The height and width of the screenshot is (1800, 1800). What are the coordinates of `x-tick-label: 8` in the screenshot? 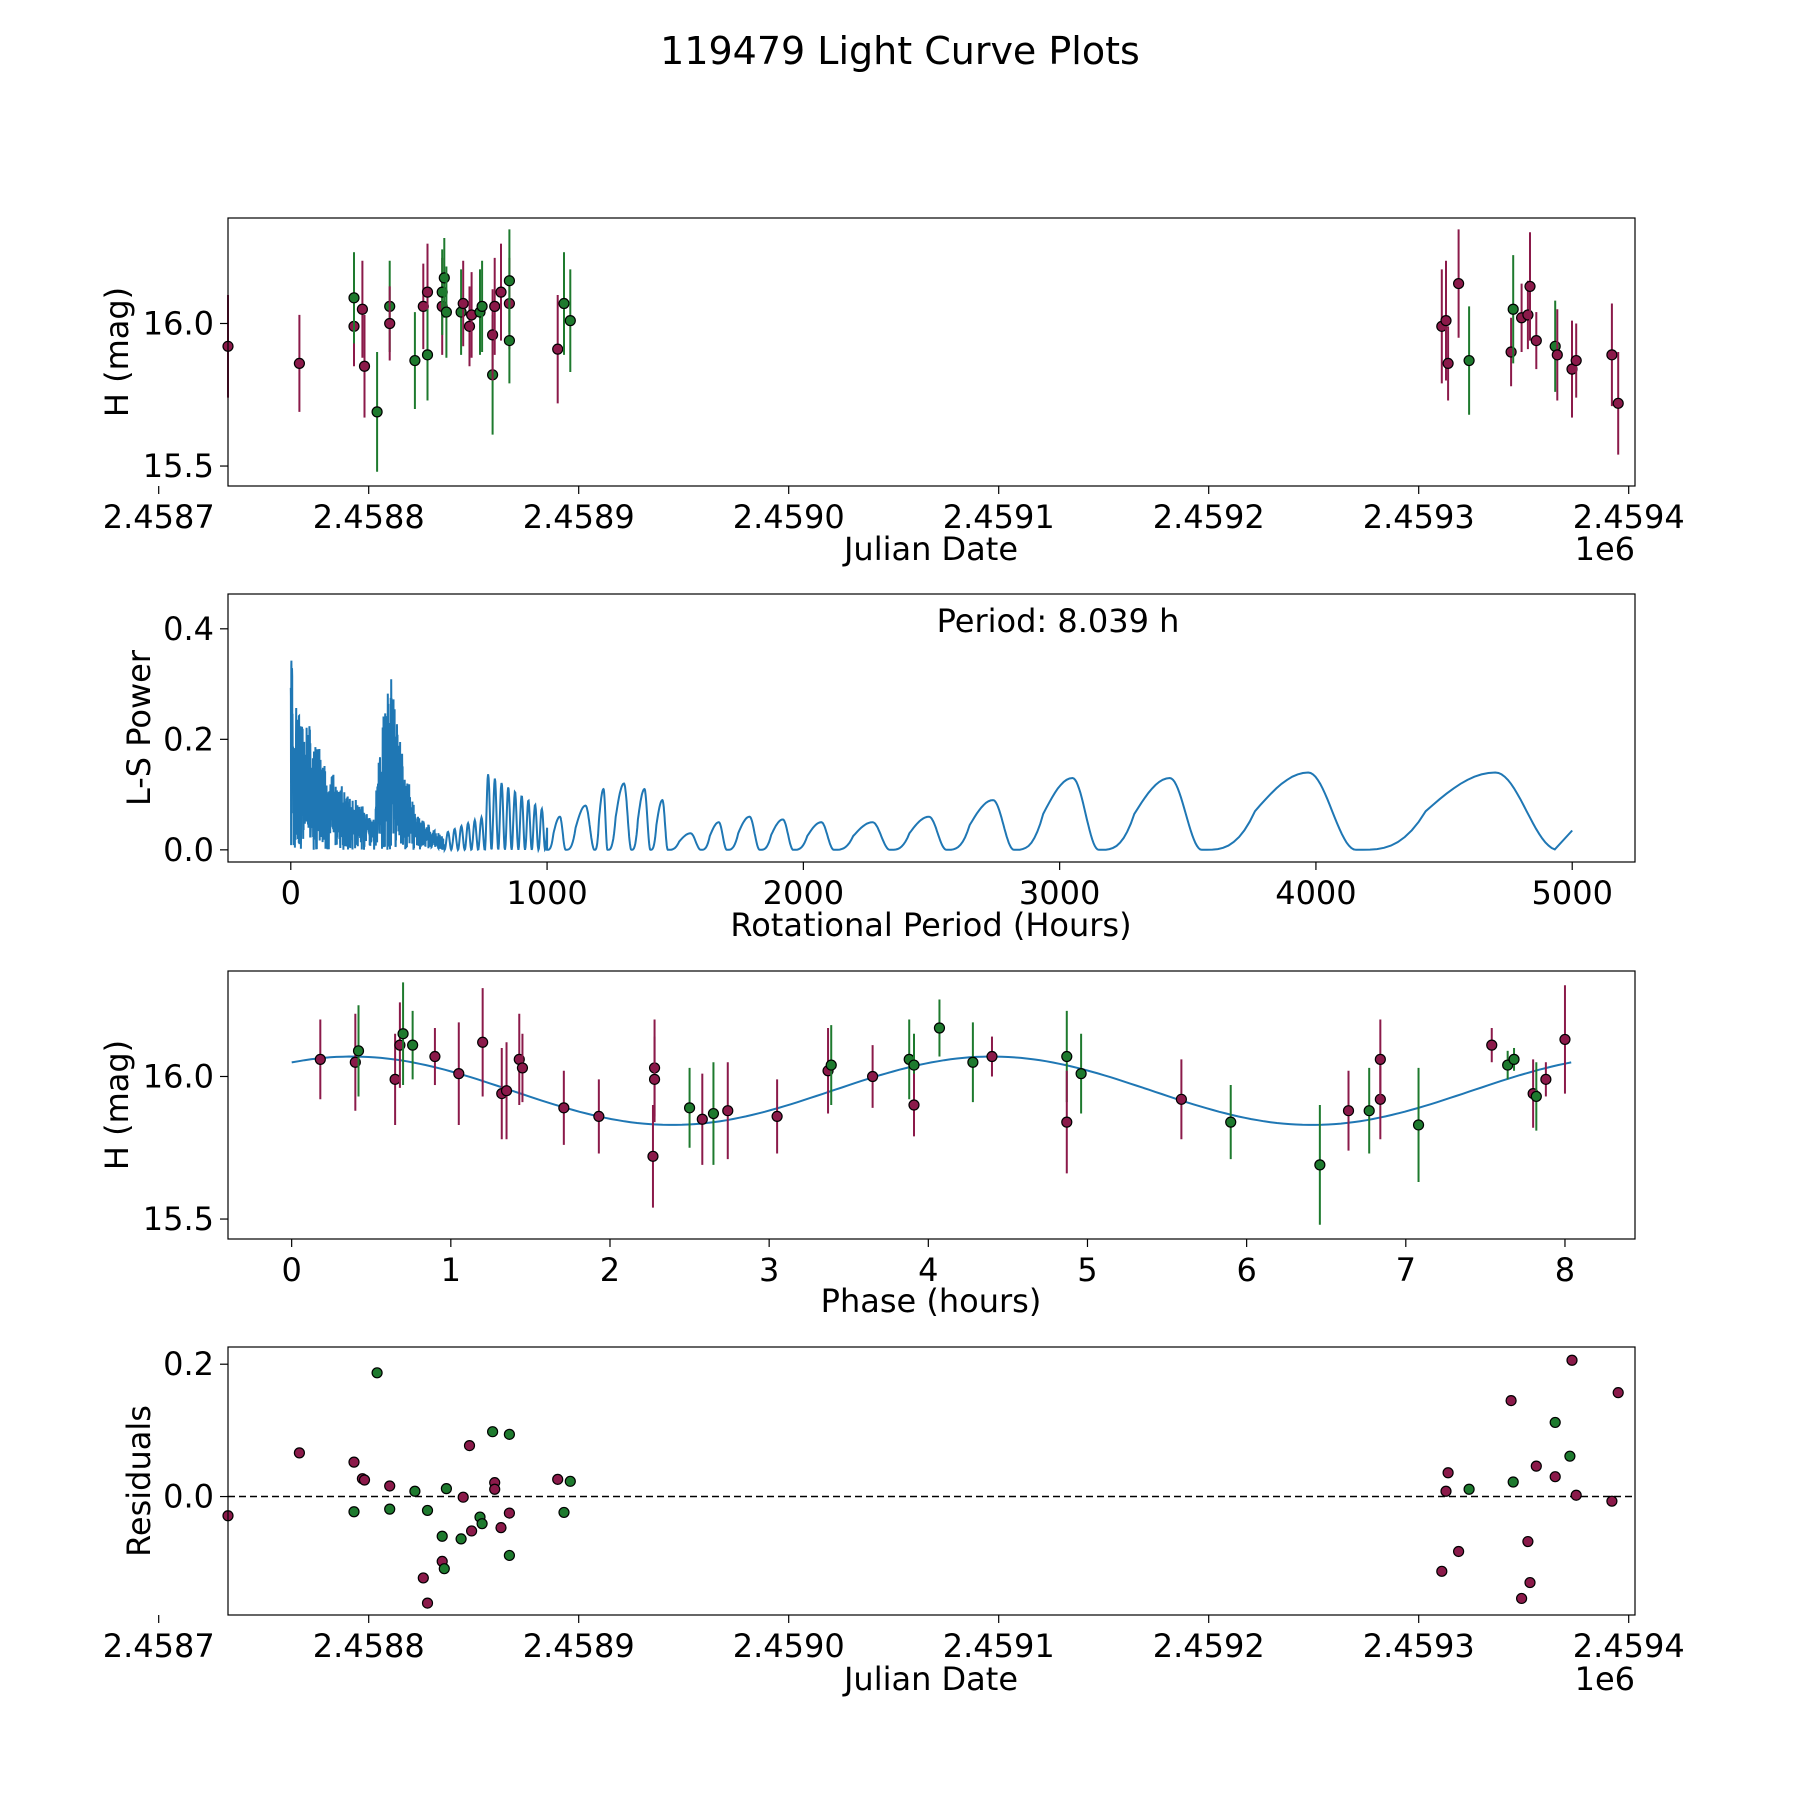 It's located at (1565, 1270).